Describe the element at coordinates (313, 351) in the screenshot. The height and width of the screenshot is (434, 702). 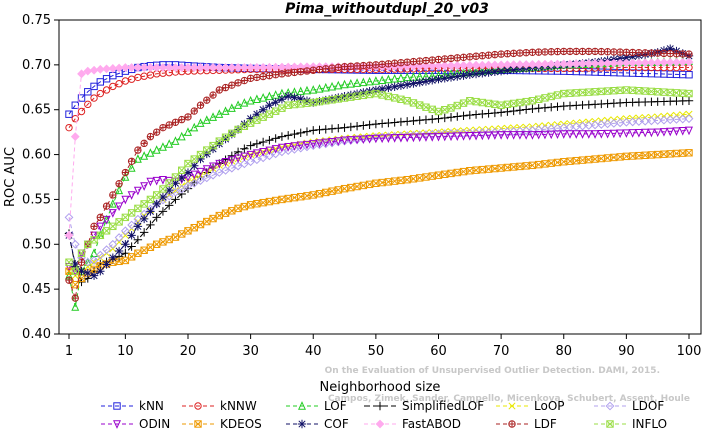
I see `x-tick-label: 40` at that location.